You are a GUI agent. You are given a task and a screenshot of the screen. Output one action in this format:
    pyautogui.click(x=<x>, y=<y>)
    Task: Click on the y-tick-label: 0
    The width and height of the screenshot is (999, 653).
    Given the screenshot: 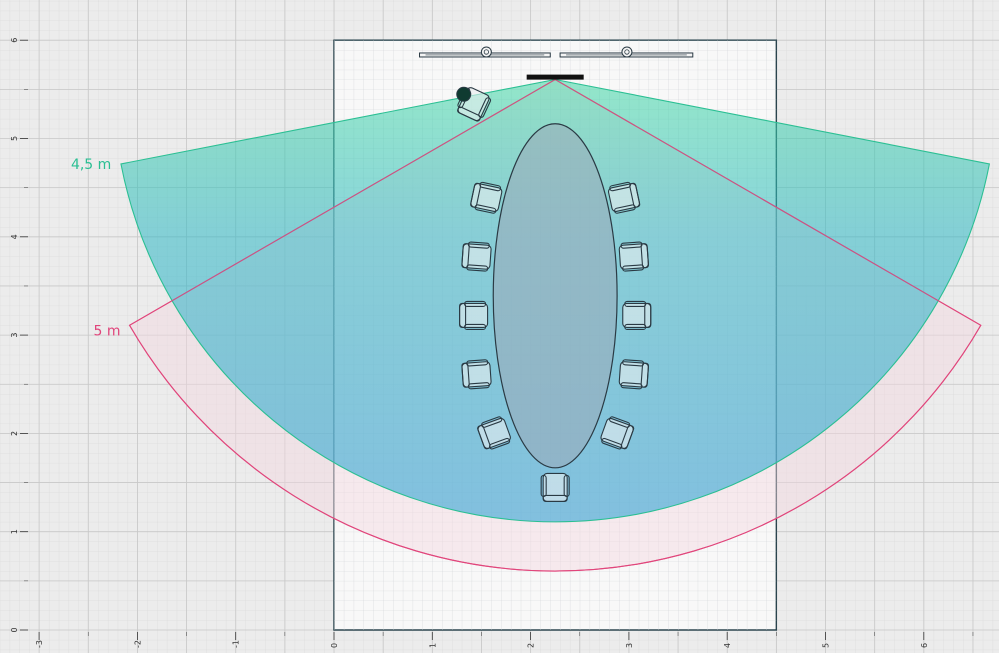 What is the action you would take?
    pyautogui.click(x=14, y=629)
    